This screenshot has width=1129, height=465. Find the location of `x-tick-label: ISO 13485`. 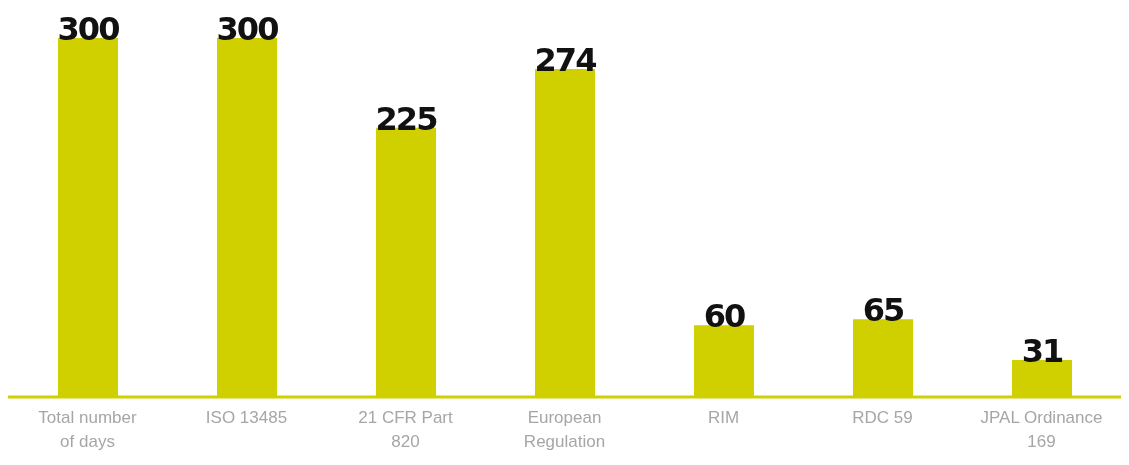

x-tick-label: ISO 13485 is located at coordinates (246, 417).